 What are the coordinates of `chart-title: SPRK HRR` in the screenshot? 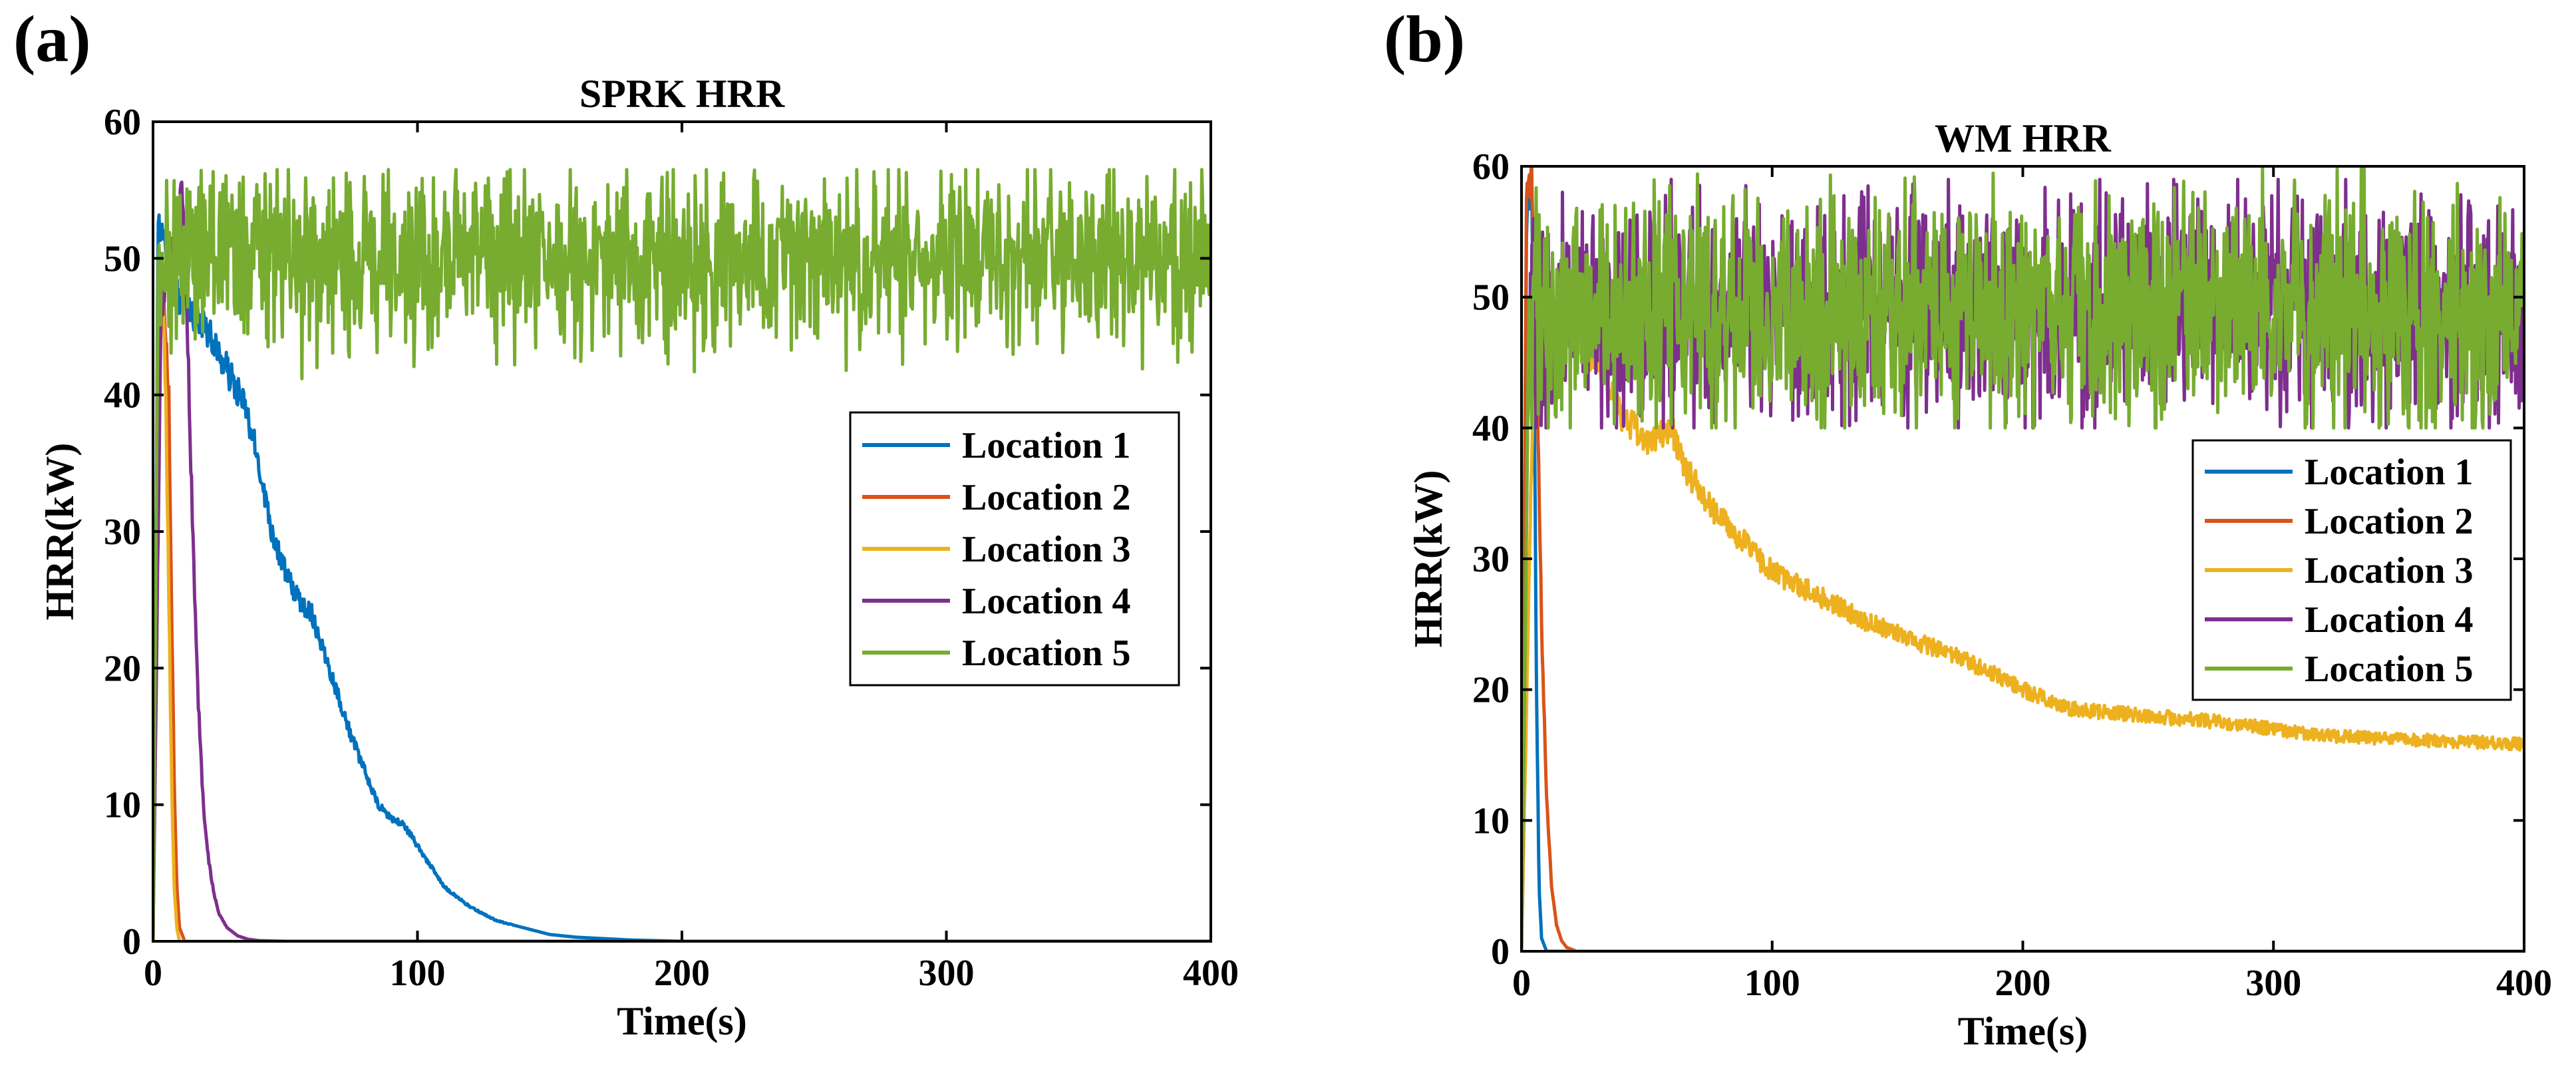 It's located at (682, 94).